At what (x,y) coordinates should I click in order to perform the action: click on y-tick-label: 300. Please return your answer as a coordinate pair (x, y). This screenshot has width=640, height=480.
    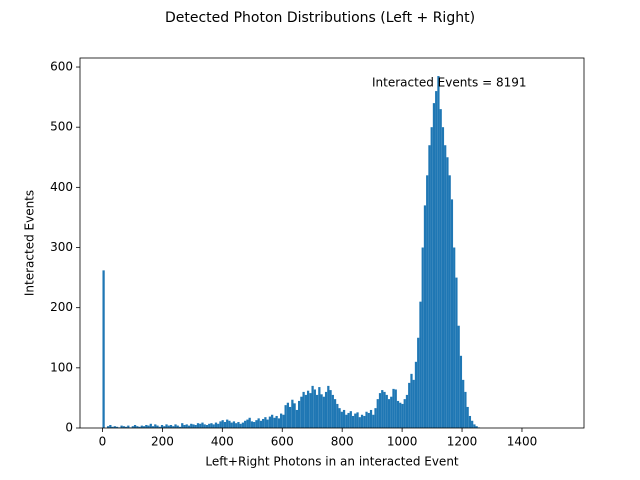
    Looking at the image, I should click on (61, 247).